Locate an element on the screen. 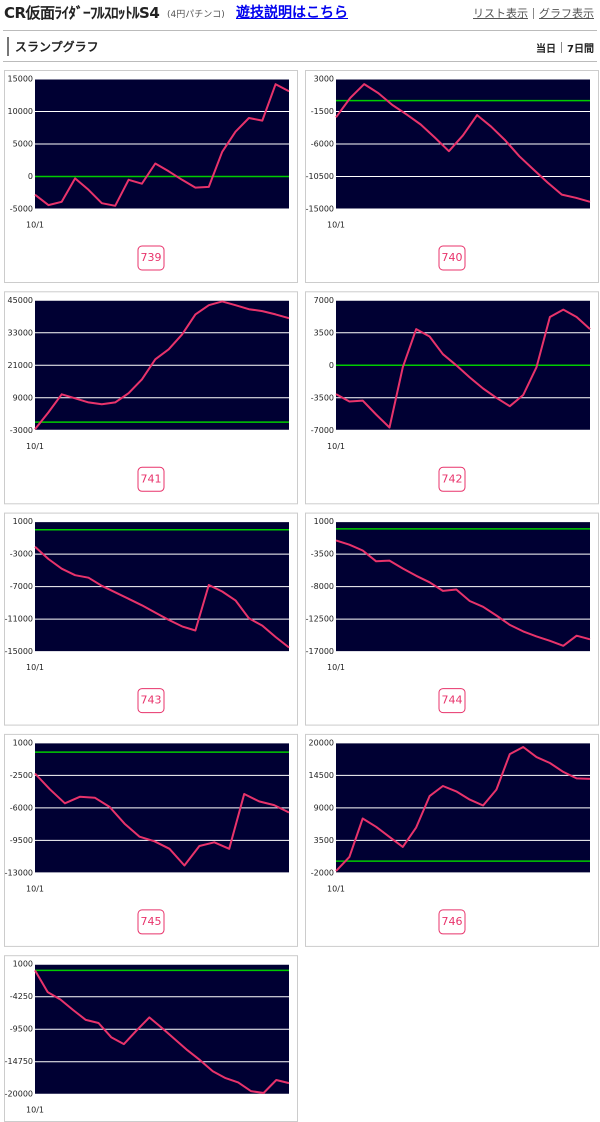  machine-number: 739 is located at coordinates (151, 257).